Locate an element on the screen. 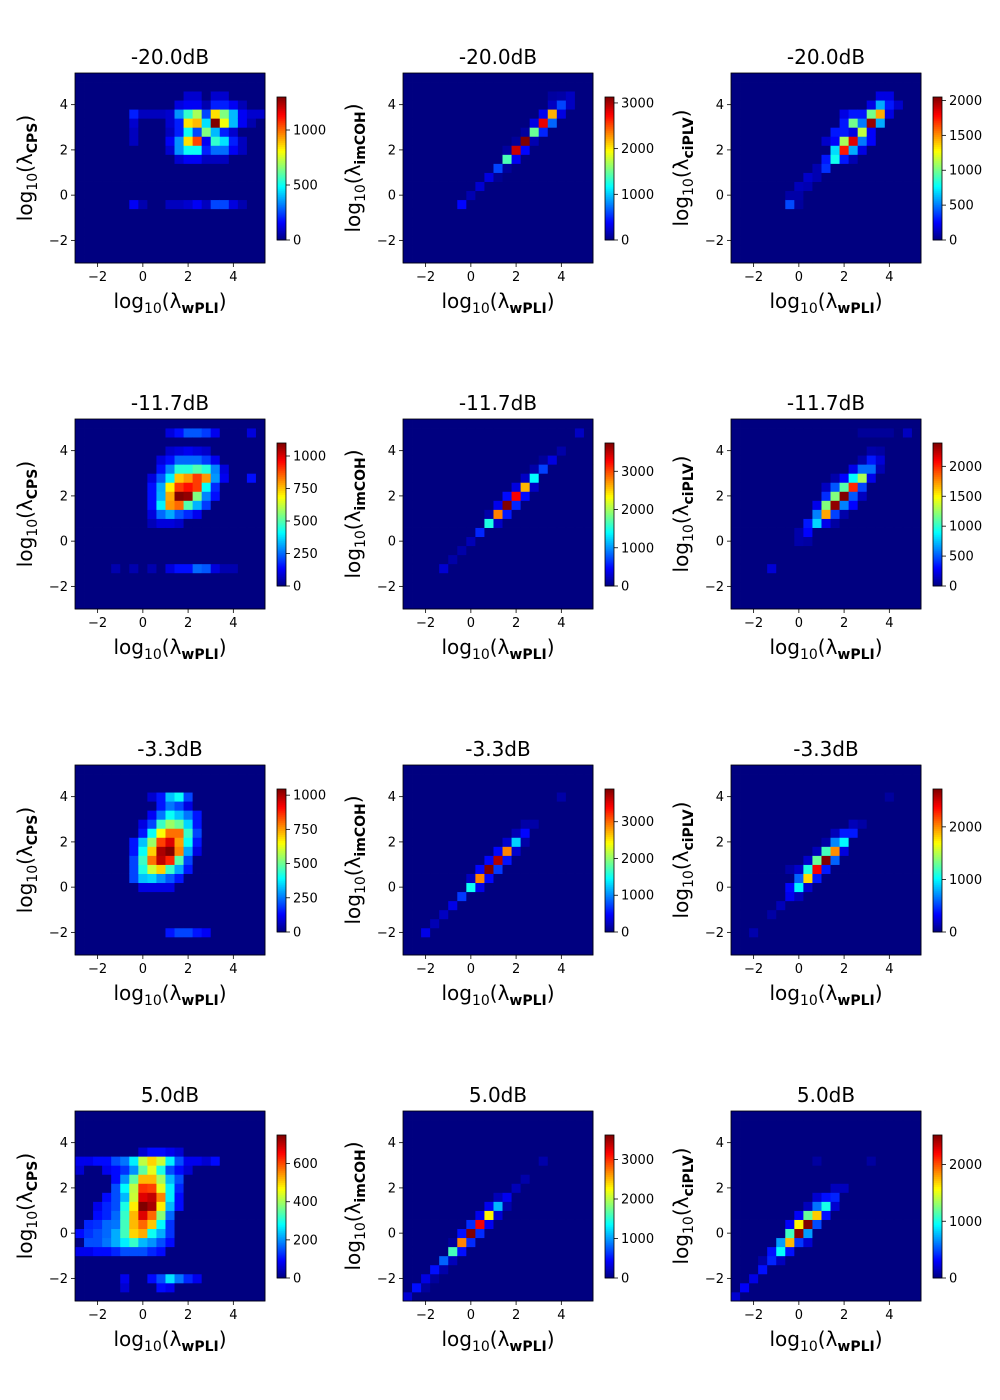 This screenshot has height=1400, width=1000. y-tick-label: 0 is located at coordinates (720, 196).